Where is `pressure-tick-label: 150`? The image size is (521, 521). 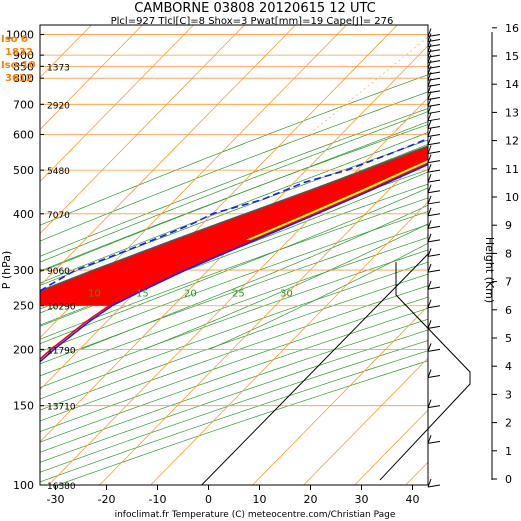 pressure-tick-label: 150 is located at coordinates (23, 406).